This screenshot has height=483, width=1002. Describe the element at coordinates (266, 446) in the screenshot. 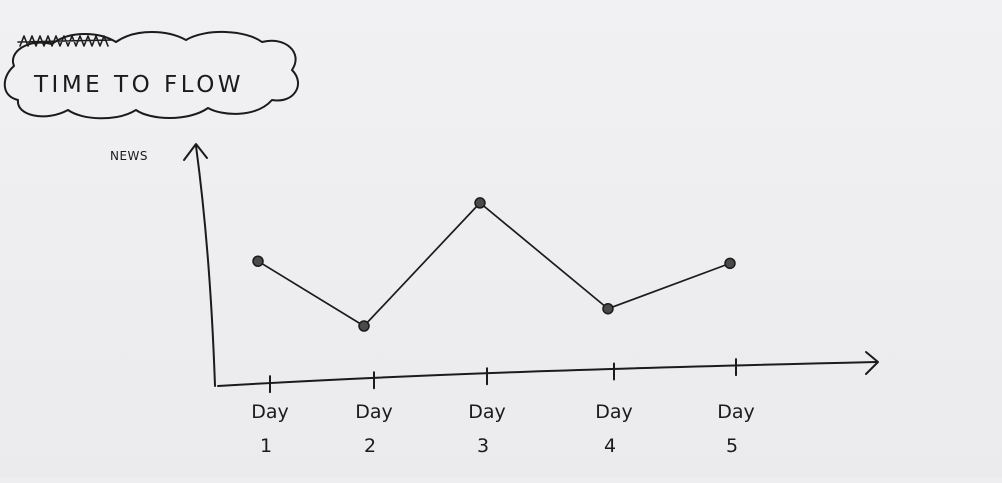

I see `x-tick-label: 1` at that location.